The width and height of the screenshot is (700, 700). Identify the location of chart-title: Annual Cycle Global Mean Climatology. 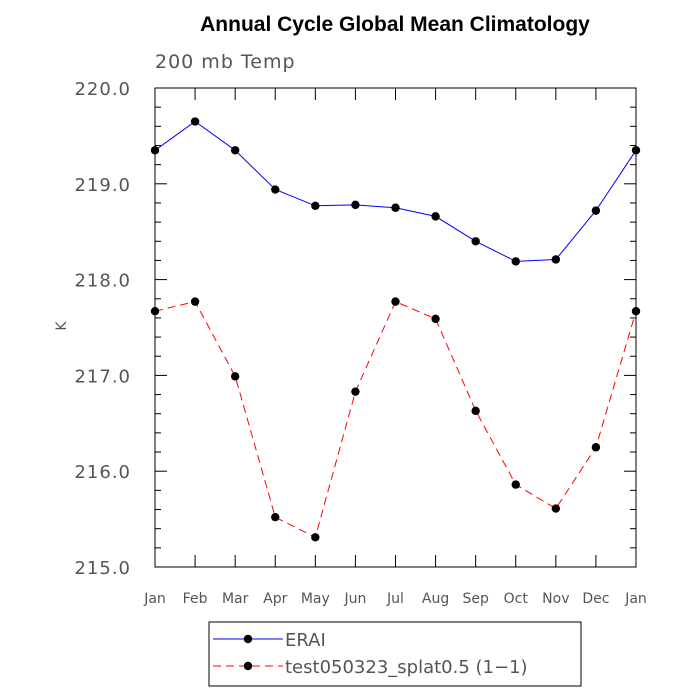
(395, 24).